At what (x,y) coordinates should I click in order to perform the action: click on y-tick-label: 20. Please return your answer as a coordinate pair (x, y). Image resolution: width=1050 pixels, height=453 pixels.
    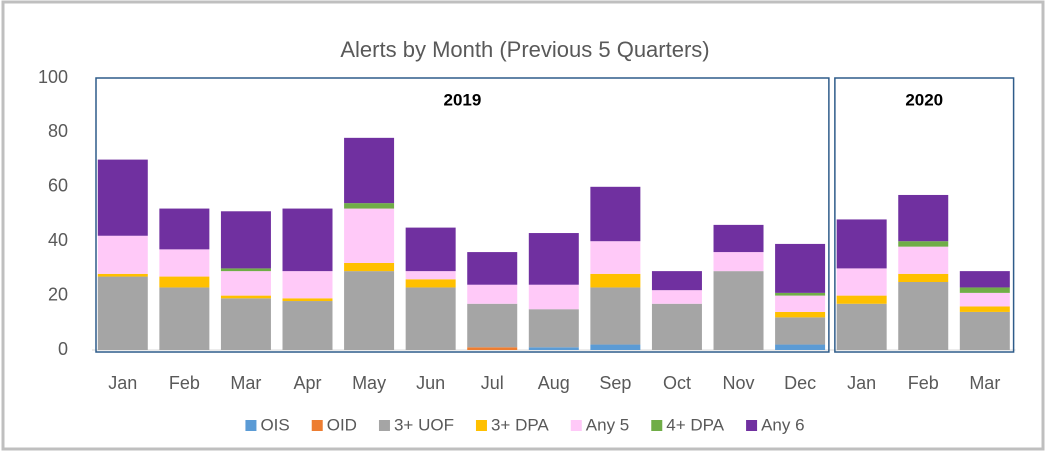
    Looking at the image, I should click on (58, 294).